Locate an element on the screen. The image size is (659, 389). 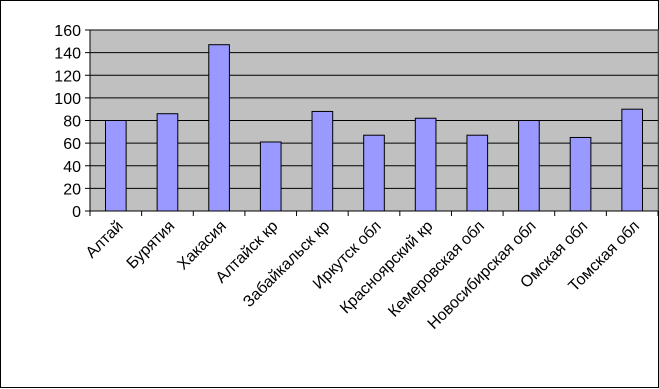
x-category-label: Забайкальск кр is located at coordinates (286, 264).